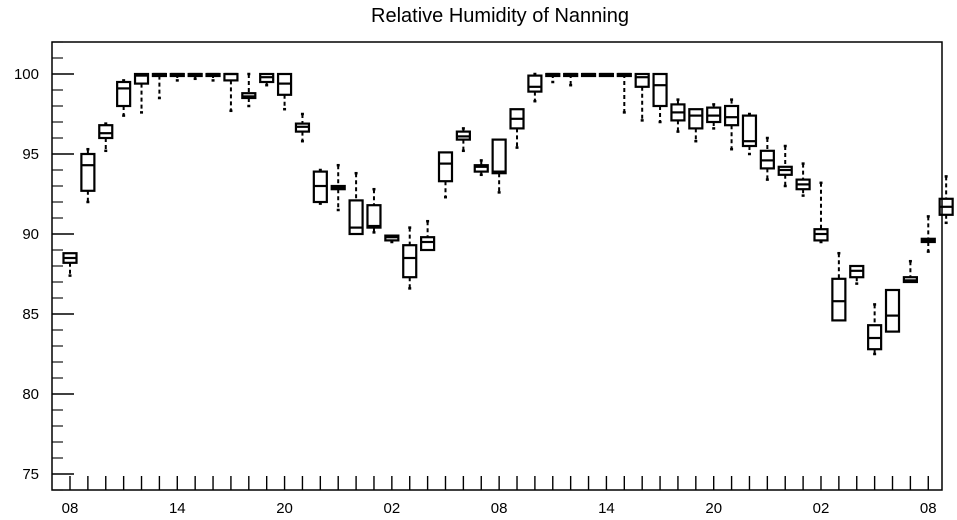 The height and width of the screenshot is (520, 957). Describe the element at coordinates (500, 16) in the screenshot. I see `chart-title: Relative Humidity of Nanning` at that location.